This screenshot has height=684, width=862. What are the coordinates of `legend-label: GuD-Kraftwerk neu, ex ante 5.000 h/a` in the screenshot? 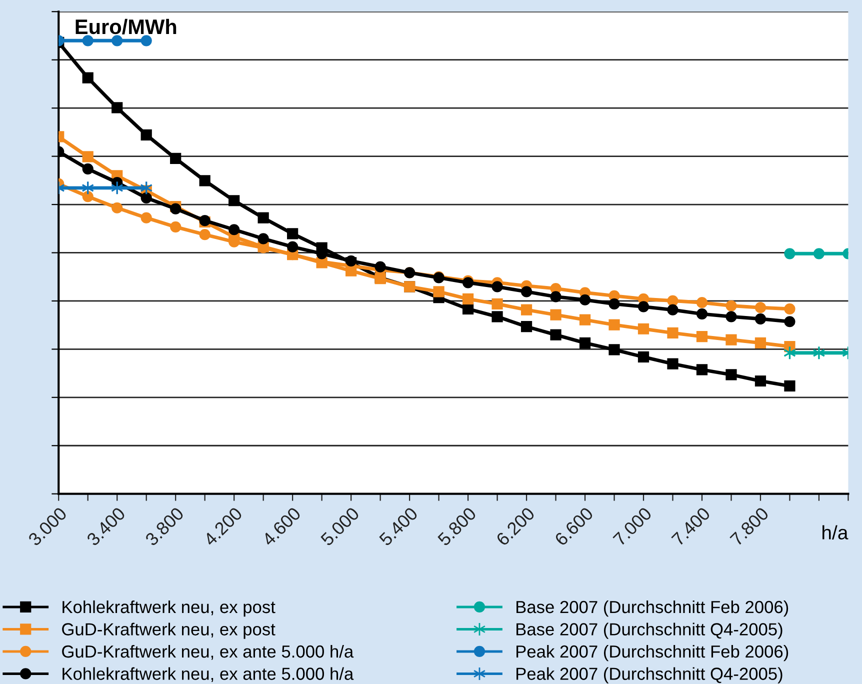 It's located at (208, 652).